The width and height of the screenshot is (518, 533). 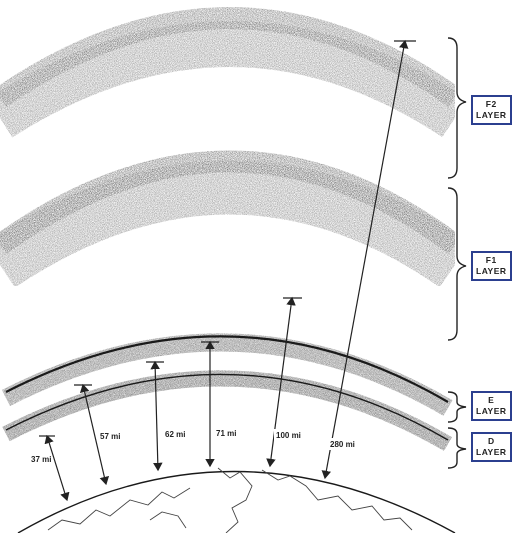 What do you see at coordinates (457, 407) in the screenshot?
I see `e-bracket` at bounding box center [457, 407].